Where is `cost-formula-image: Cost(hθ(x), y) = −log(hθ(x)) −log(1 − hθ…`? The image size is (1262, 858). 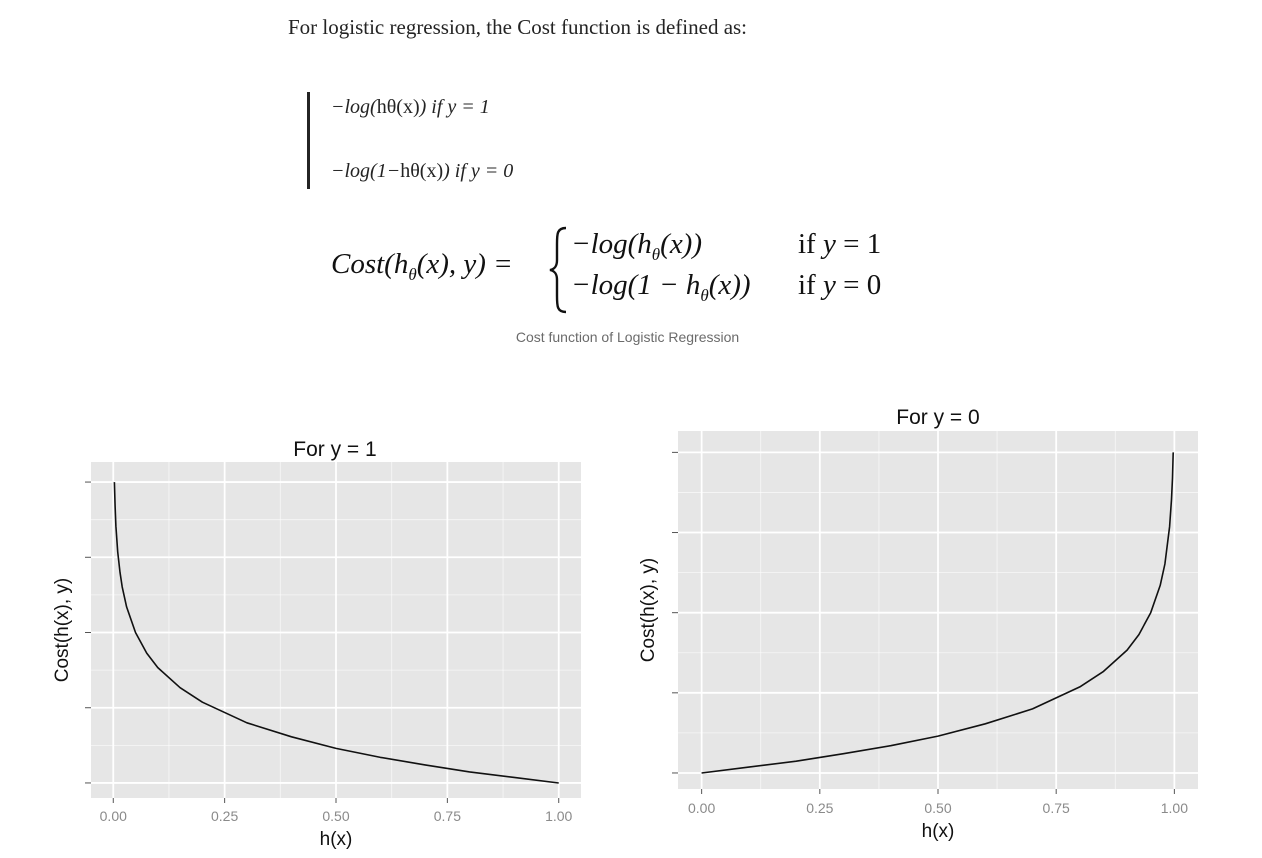
cost-formula-image: Cost(hθ(x), y) = −log(hθ(x)) −log(1 − hθ… is located at coordinates (618, 269).